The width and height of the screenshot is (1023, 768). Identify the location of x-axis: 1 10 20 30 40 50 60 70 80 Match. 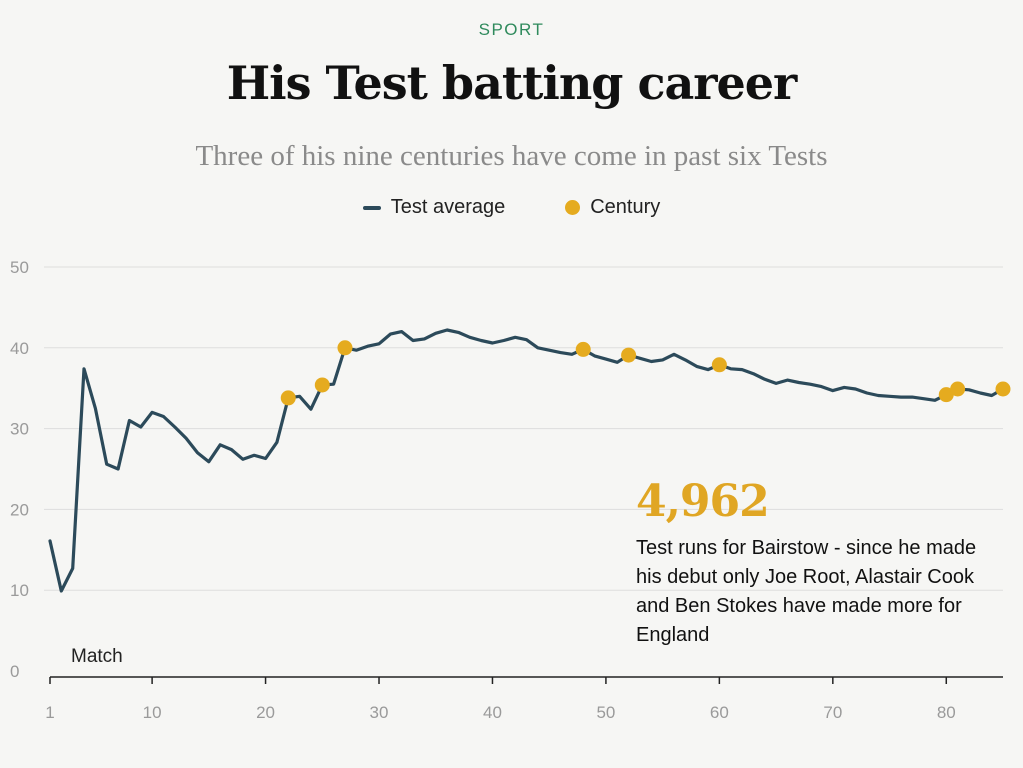
(524, 684).